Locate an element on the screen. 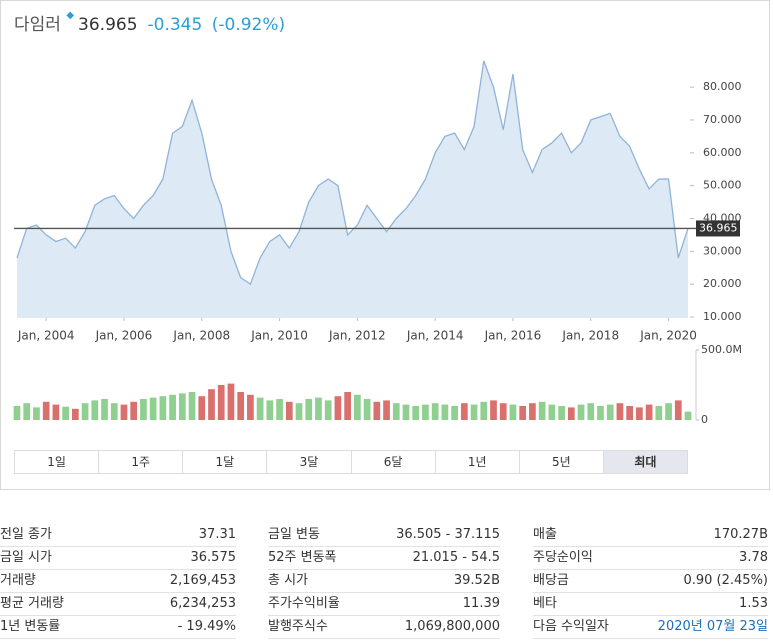 The height and width of the screenshot is (641, 773). x-tick-label: Jan, 2016 is located at coordinates (513, 336).